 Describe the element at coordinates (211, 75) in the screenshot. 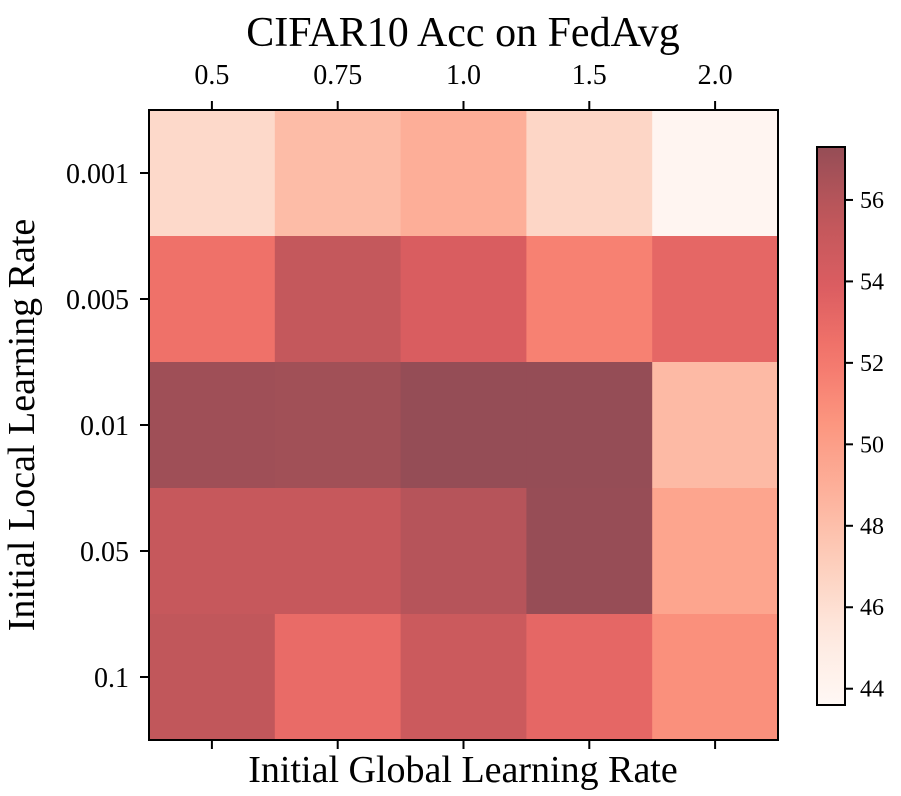

I see `x-tick-label: 0.5` at that location.